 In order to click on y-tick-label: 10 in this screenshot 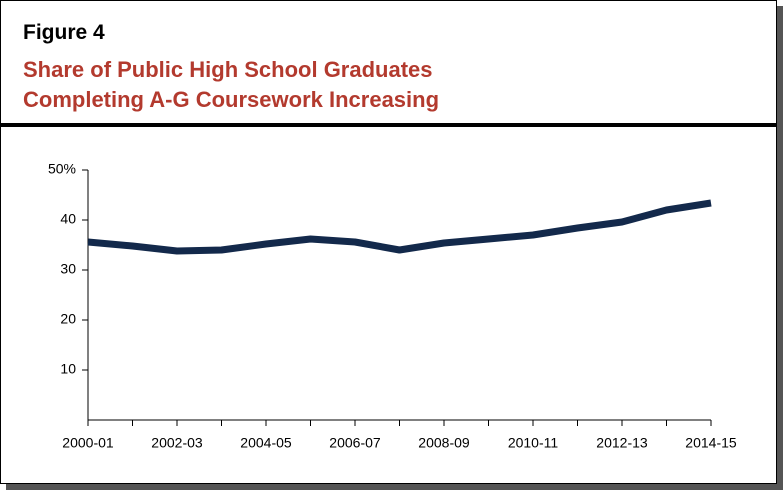, I will do `click(68, 369)`.